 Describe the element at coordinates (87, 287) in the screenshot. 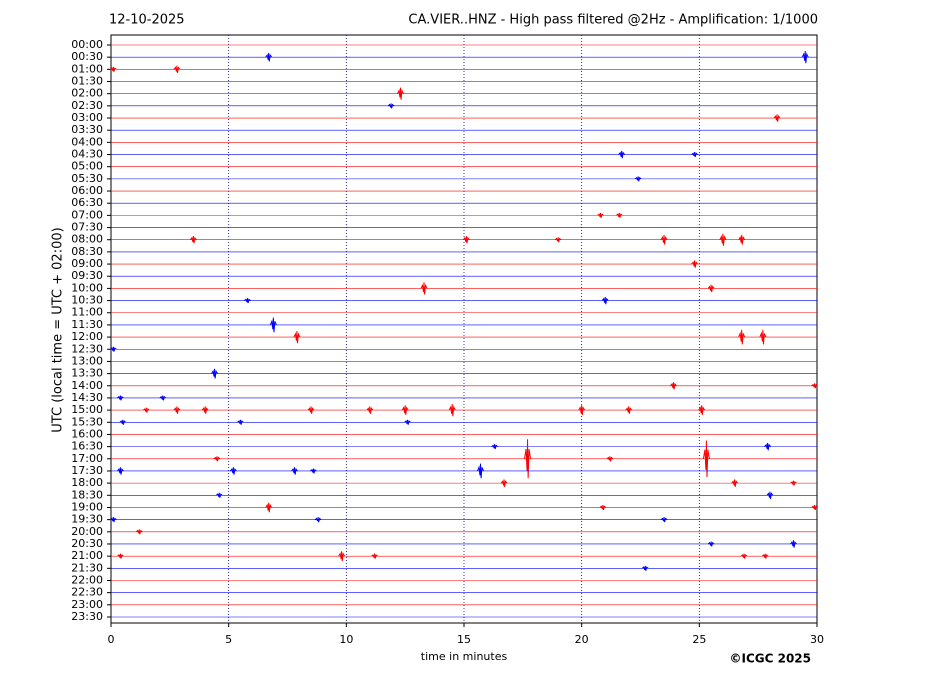

I see `y-tick-label: 10:00` at that location.